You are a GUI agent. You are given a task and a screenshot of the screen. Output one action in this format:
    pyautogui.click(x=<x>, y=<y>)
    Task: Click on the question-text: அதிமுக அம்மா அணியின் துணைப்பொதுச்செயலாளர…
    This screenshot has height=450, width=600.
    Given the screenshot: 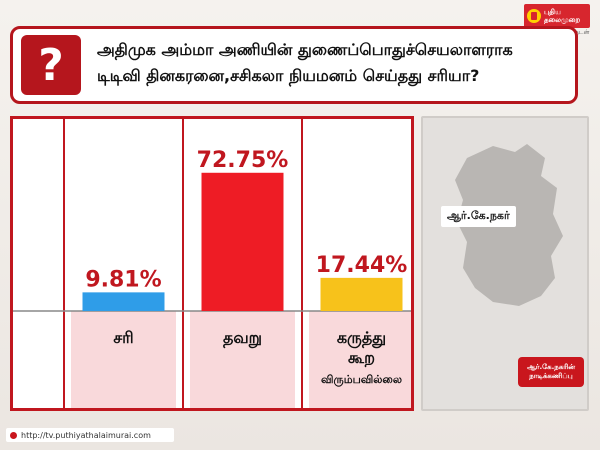 What is the action you would take?
    pyautogui.click(x=332, y=63)
    